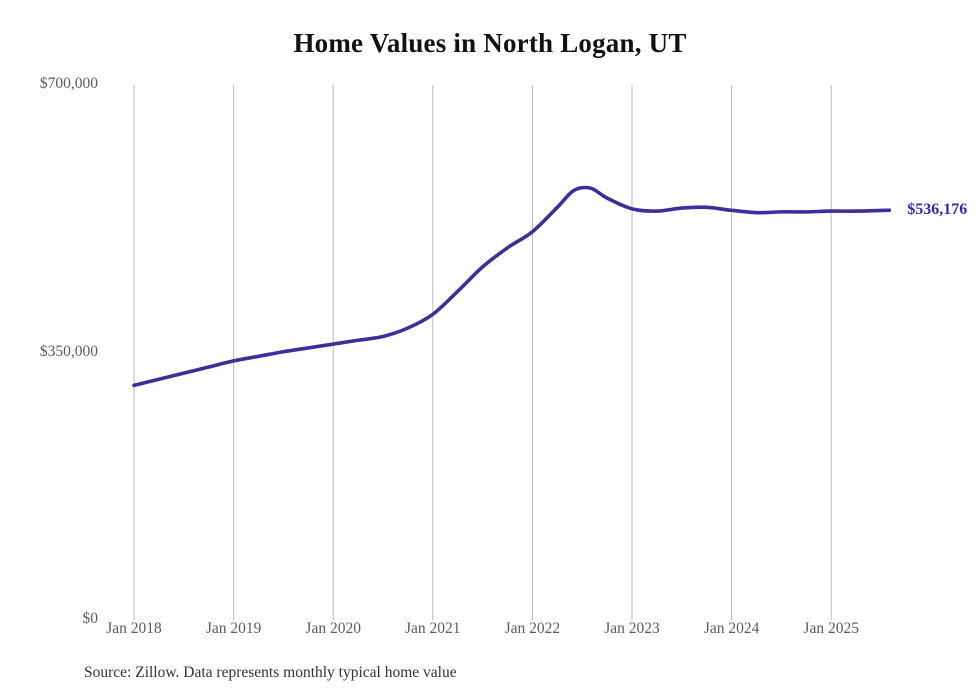 The image size is (980, 699). Describe the element at coordinates (831, 628) in the screenshot. I see `x-tick-label: Jan 2025` at that location.